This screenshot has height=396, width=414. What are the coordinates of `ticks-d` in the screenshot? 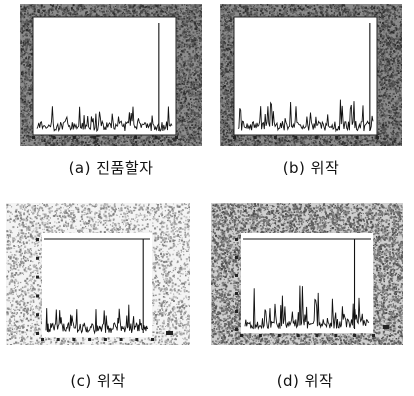 It's located at (305, 287).